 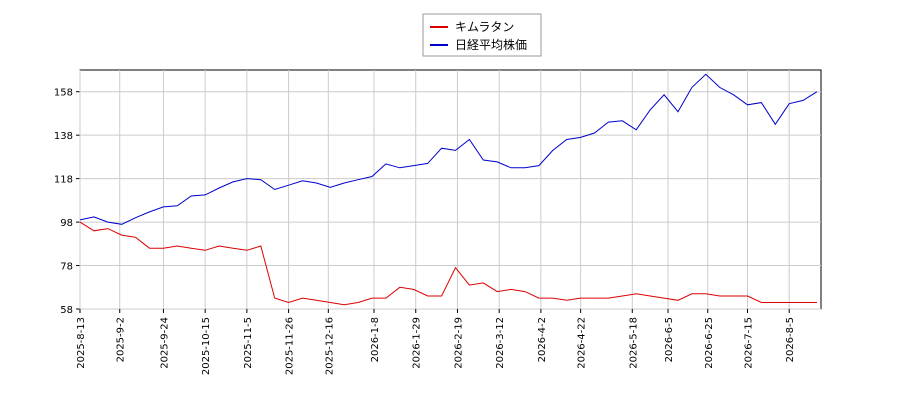 I want to click on x-tick-label: 2026-2-19, so click(x=458, y=343).